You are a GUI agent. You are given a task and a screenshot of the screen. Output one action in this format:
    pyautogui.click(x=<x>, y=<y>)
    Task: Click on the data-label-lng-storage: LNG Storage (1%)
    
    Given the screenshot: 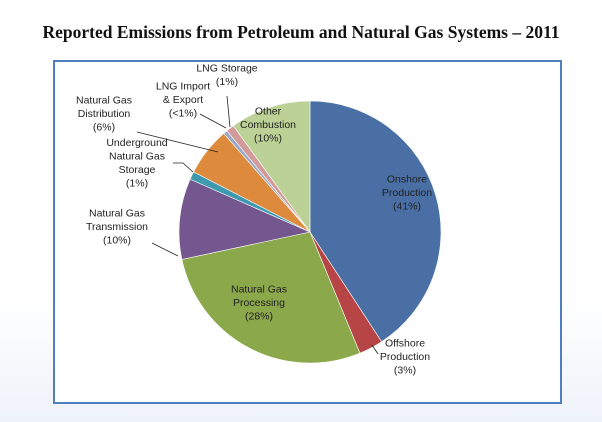 What is the action you would take?
    pyautogui.click(x=226, y=75)
    